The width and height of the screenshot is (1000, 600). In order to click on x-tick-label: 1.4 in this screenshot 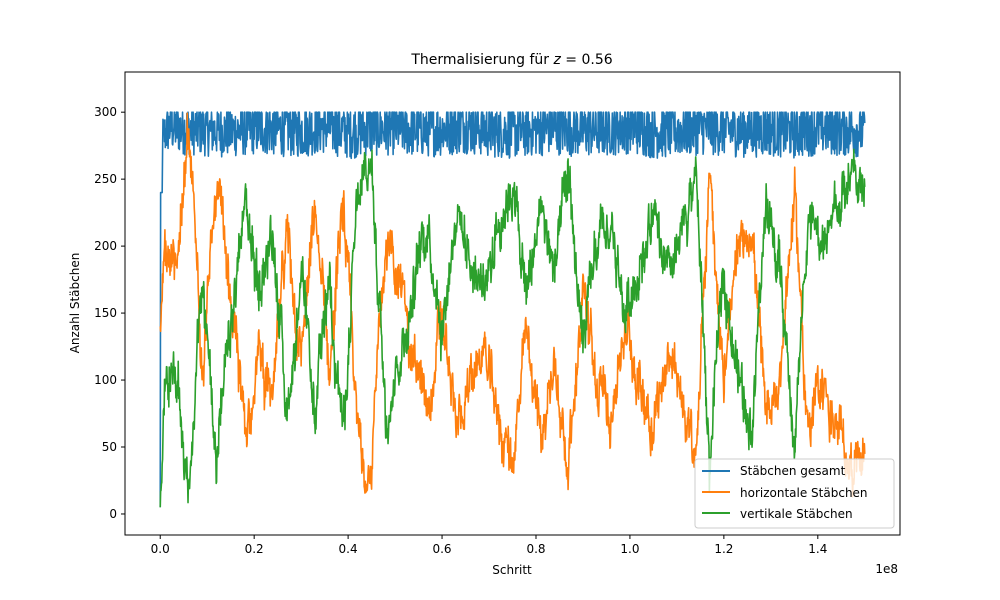, I will do `click(817, 549)`.